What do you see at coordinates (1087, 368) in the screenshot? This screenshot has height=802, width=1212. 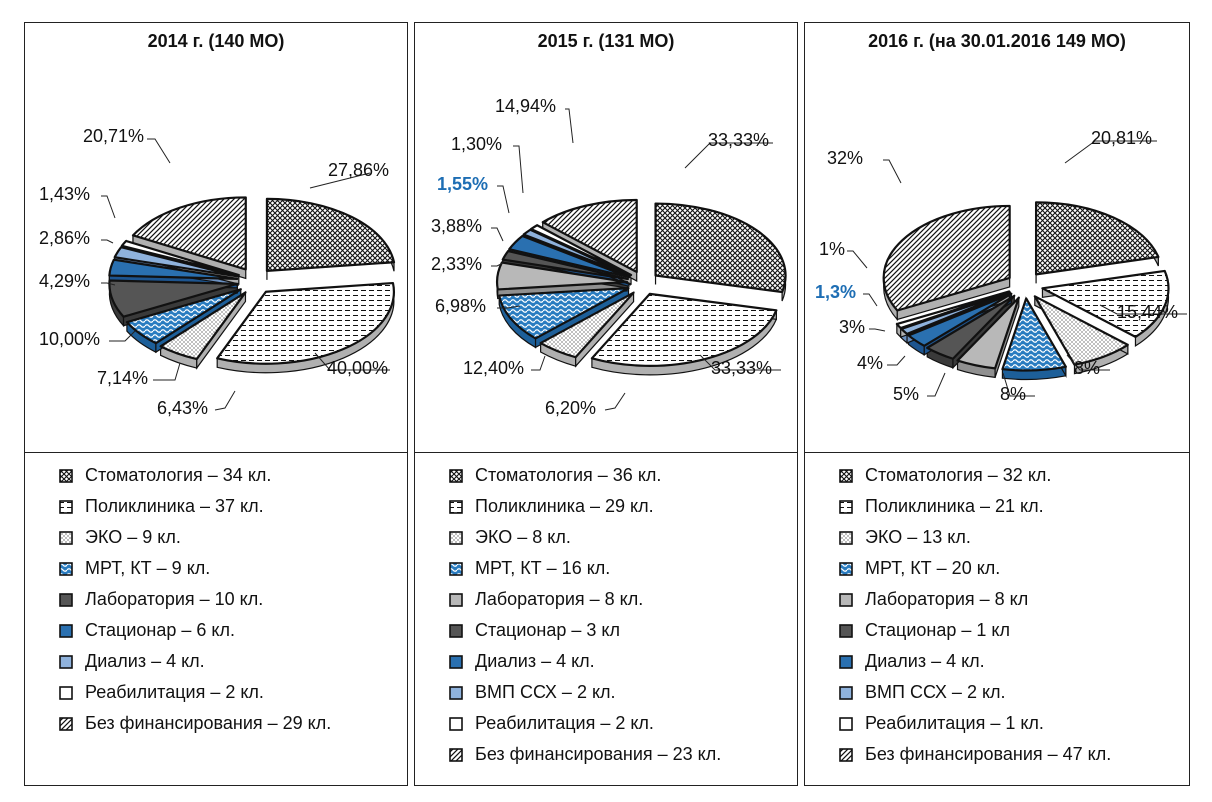 I see `slice-percent-label: 8%` at bounding box center [1087, 368].